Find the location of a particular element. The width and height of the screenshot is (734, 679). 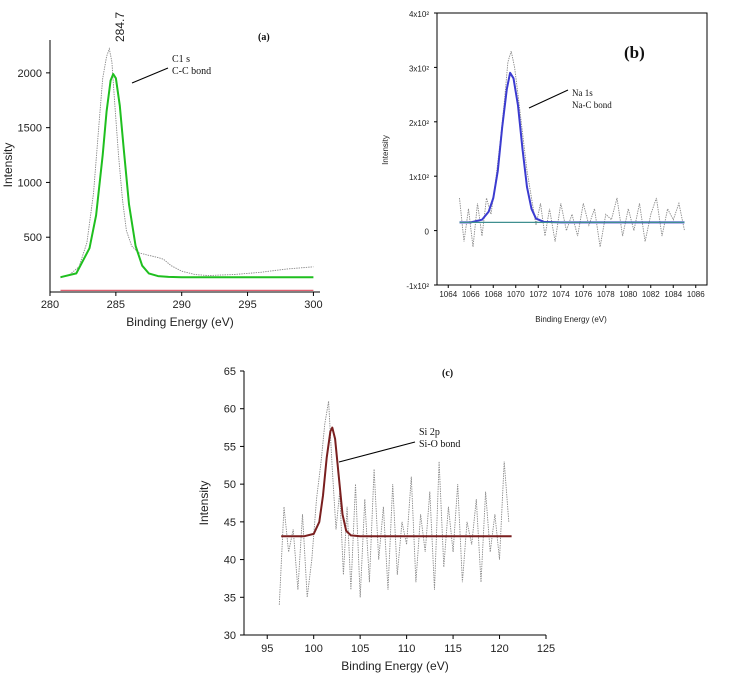

chart-a-y-label: Intensity is located at coordinates (8, 165).